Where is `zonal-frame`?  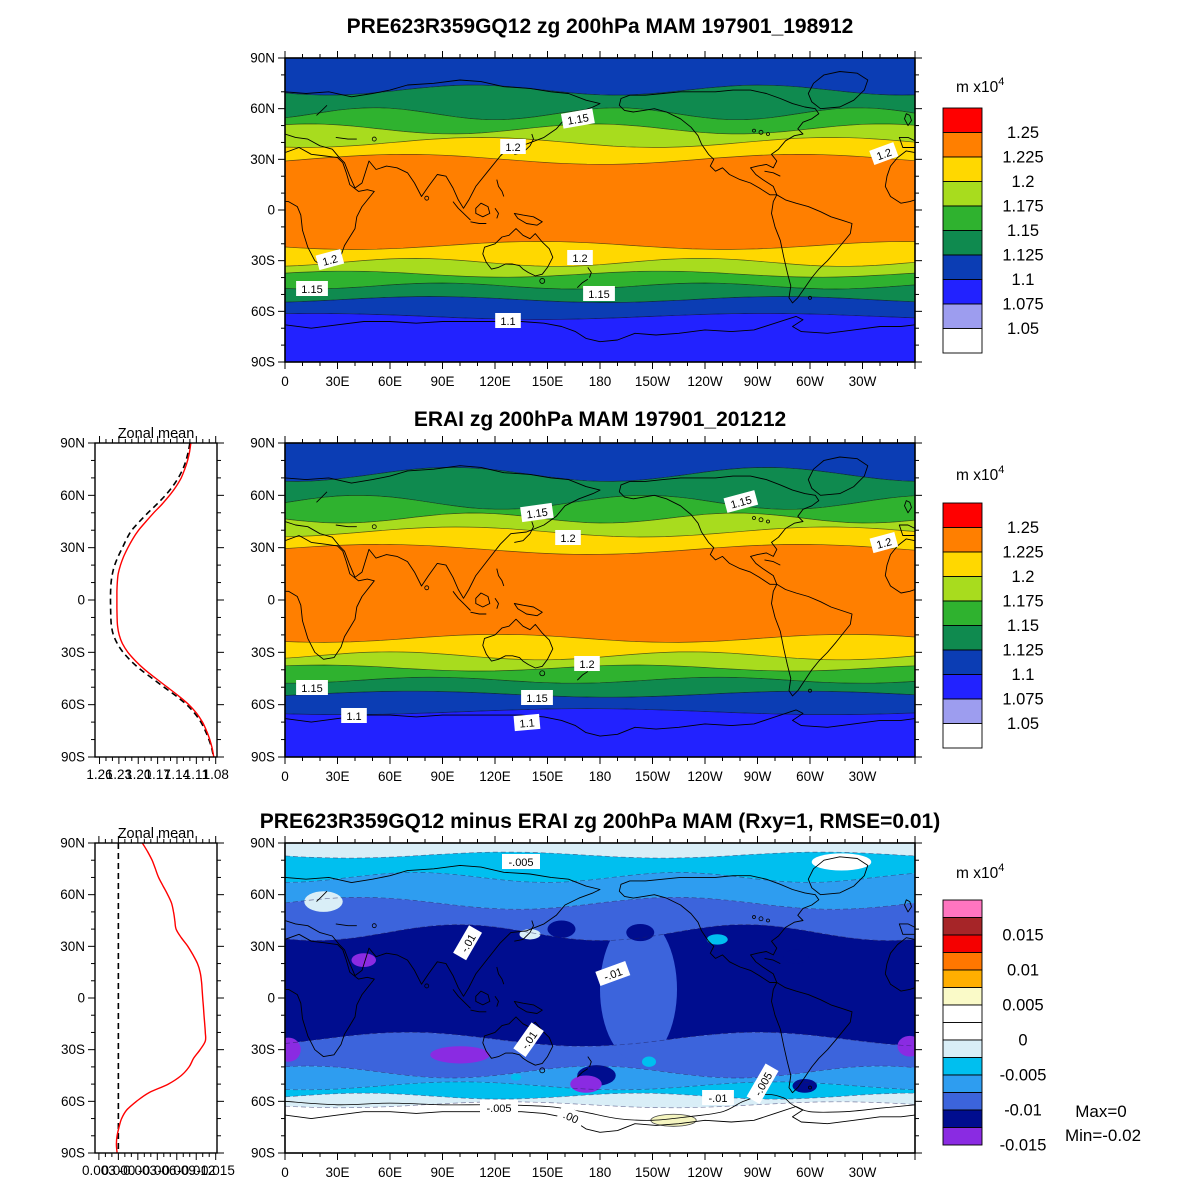 zonal-frame is located at coordinates (156, 600).